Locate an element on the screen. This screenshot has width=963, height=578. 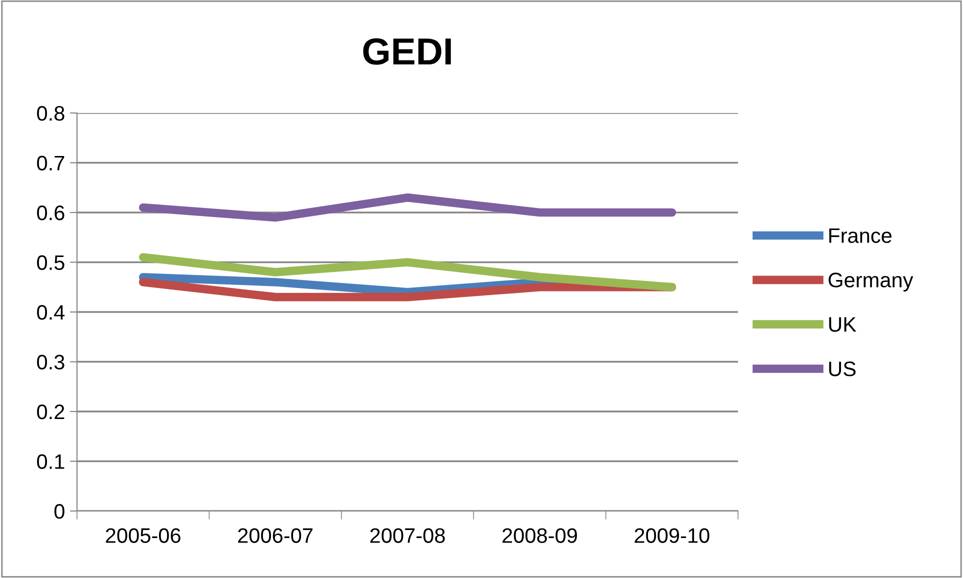
x-tick-label: 2005-06 is located at coordinates (143, 535).